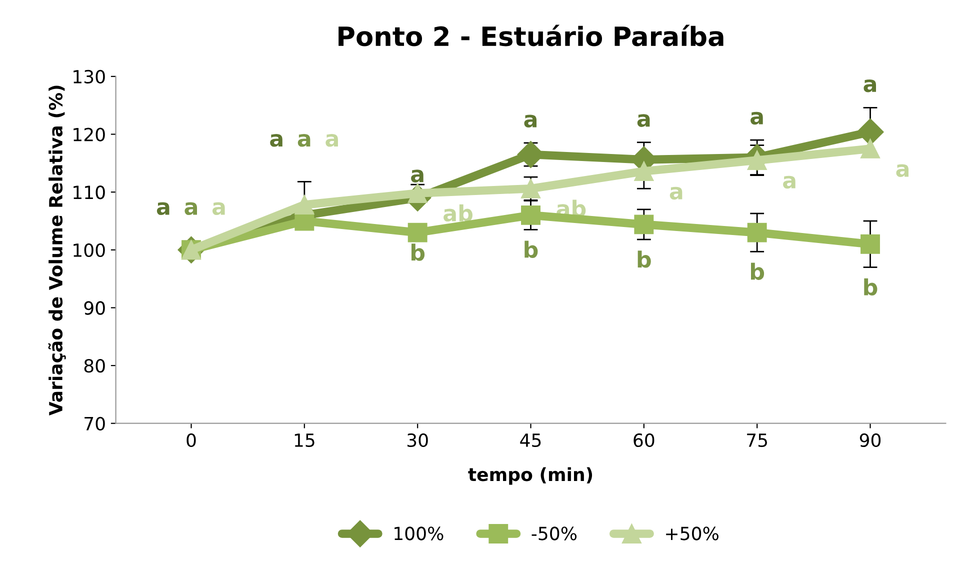 The width and height of the screenshot is (965, 588). Describe the element at coordinates (89, 193) in the screenshot. I see `y-tick-label: 110` at that location.